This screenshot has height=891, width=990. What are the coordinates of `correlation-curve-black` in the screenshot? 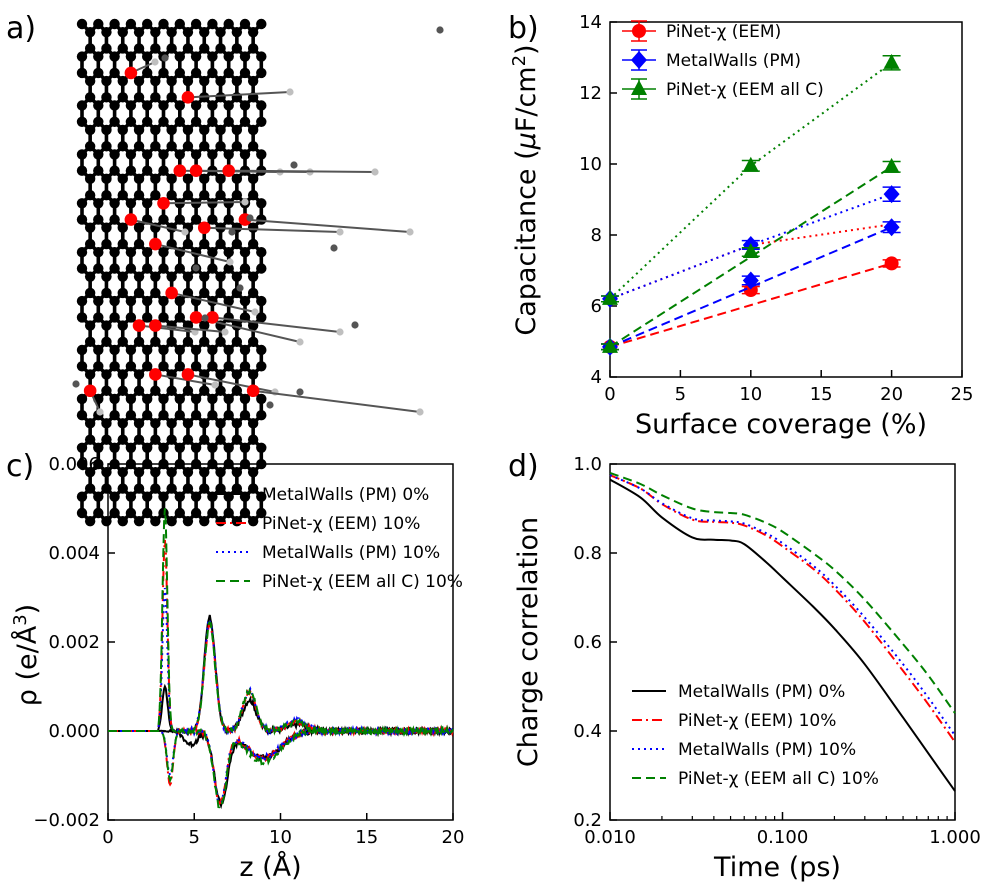 It's located at (782, 635).